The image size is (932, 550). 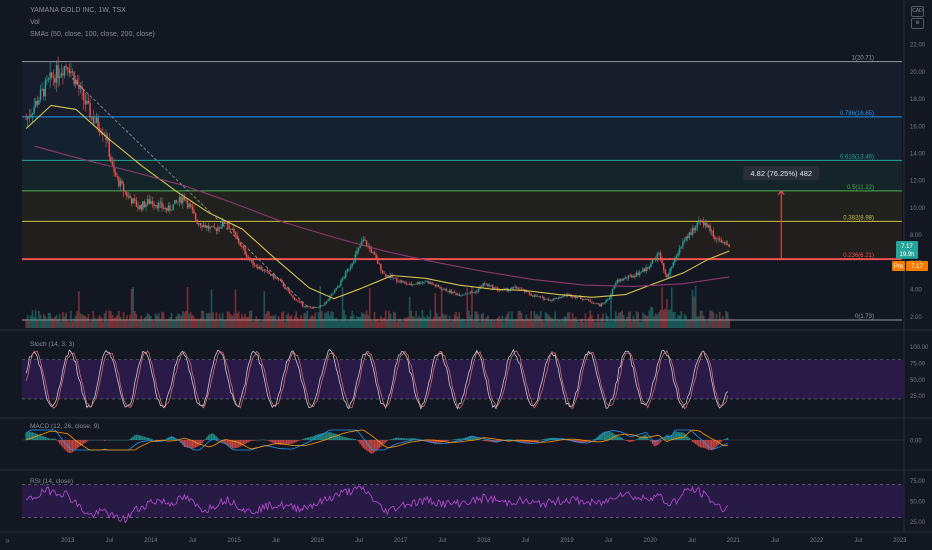 What do you see at coordinates (377, 504) in the screenshot?
I see `rsi-line` at bounding box center [377, 504].